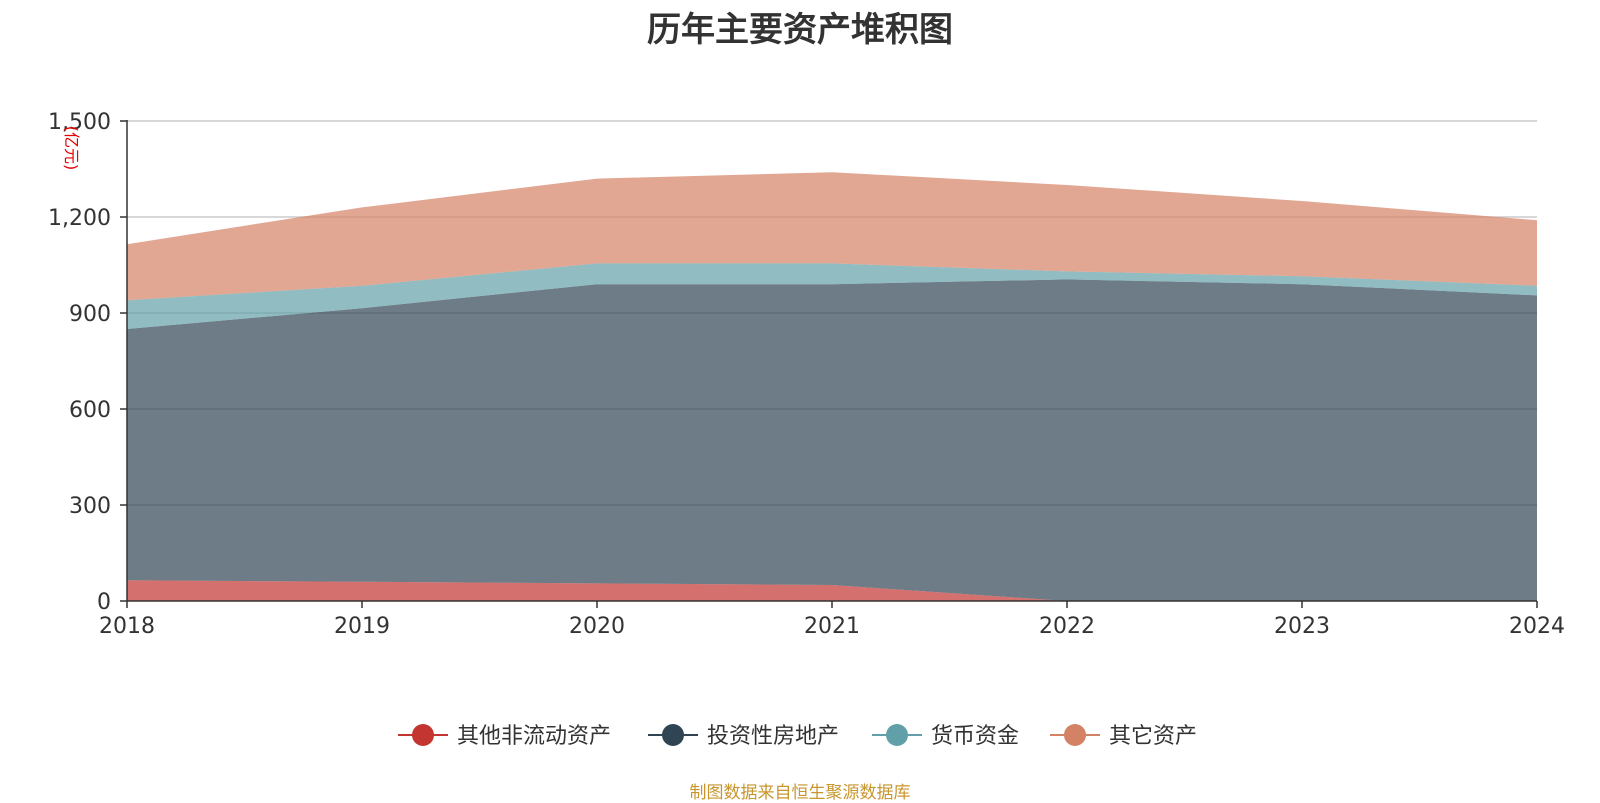 The image size is (1600, 803). Describe the element at coordinates (127, 626) in the screenshot. I see `x-tick-label: 2018` at that location.